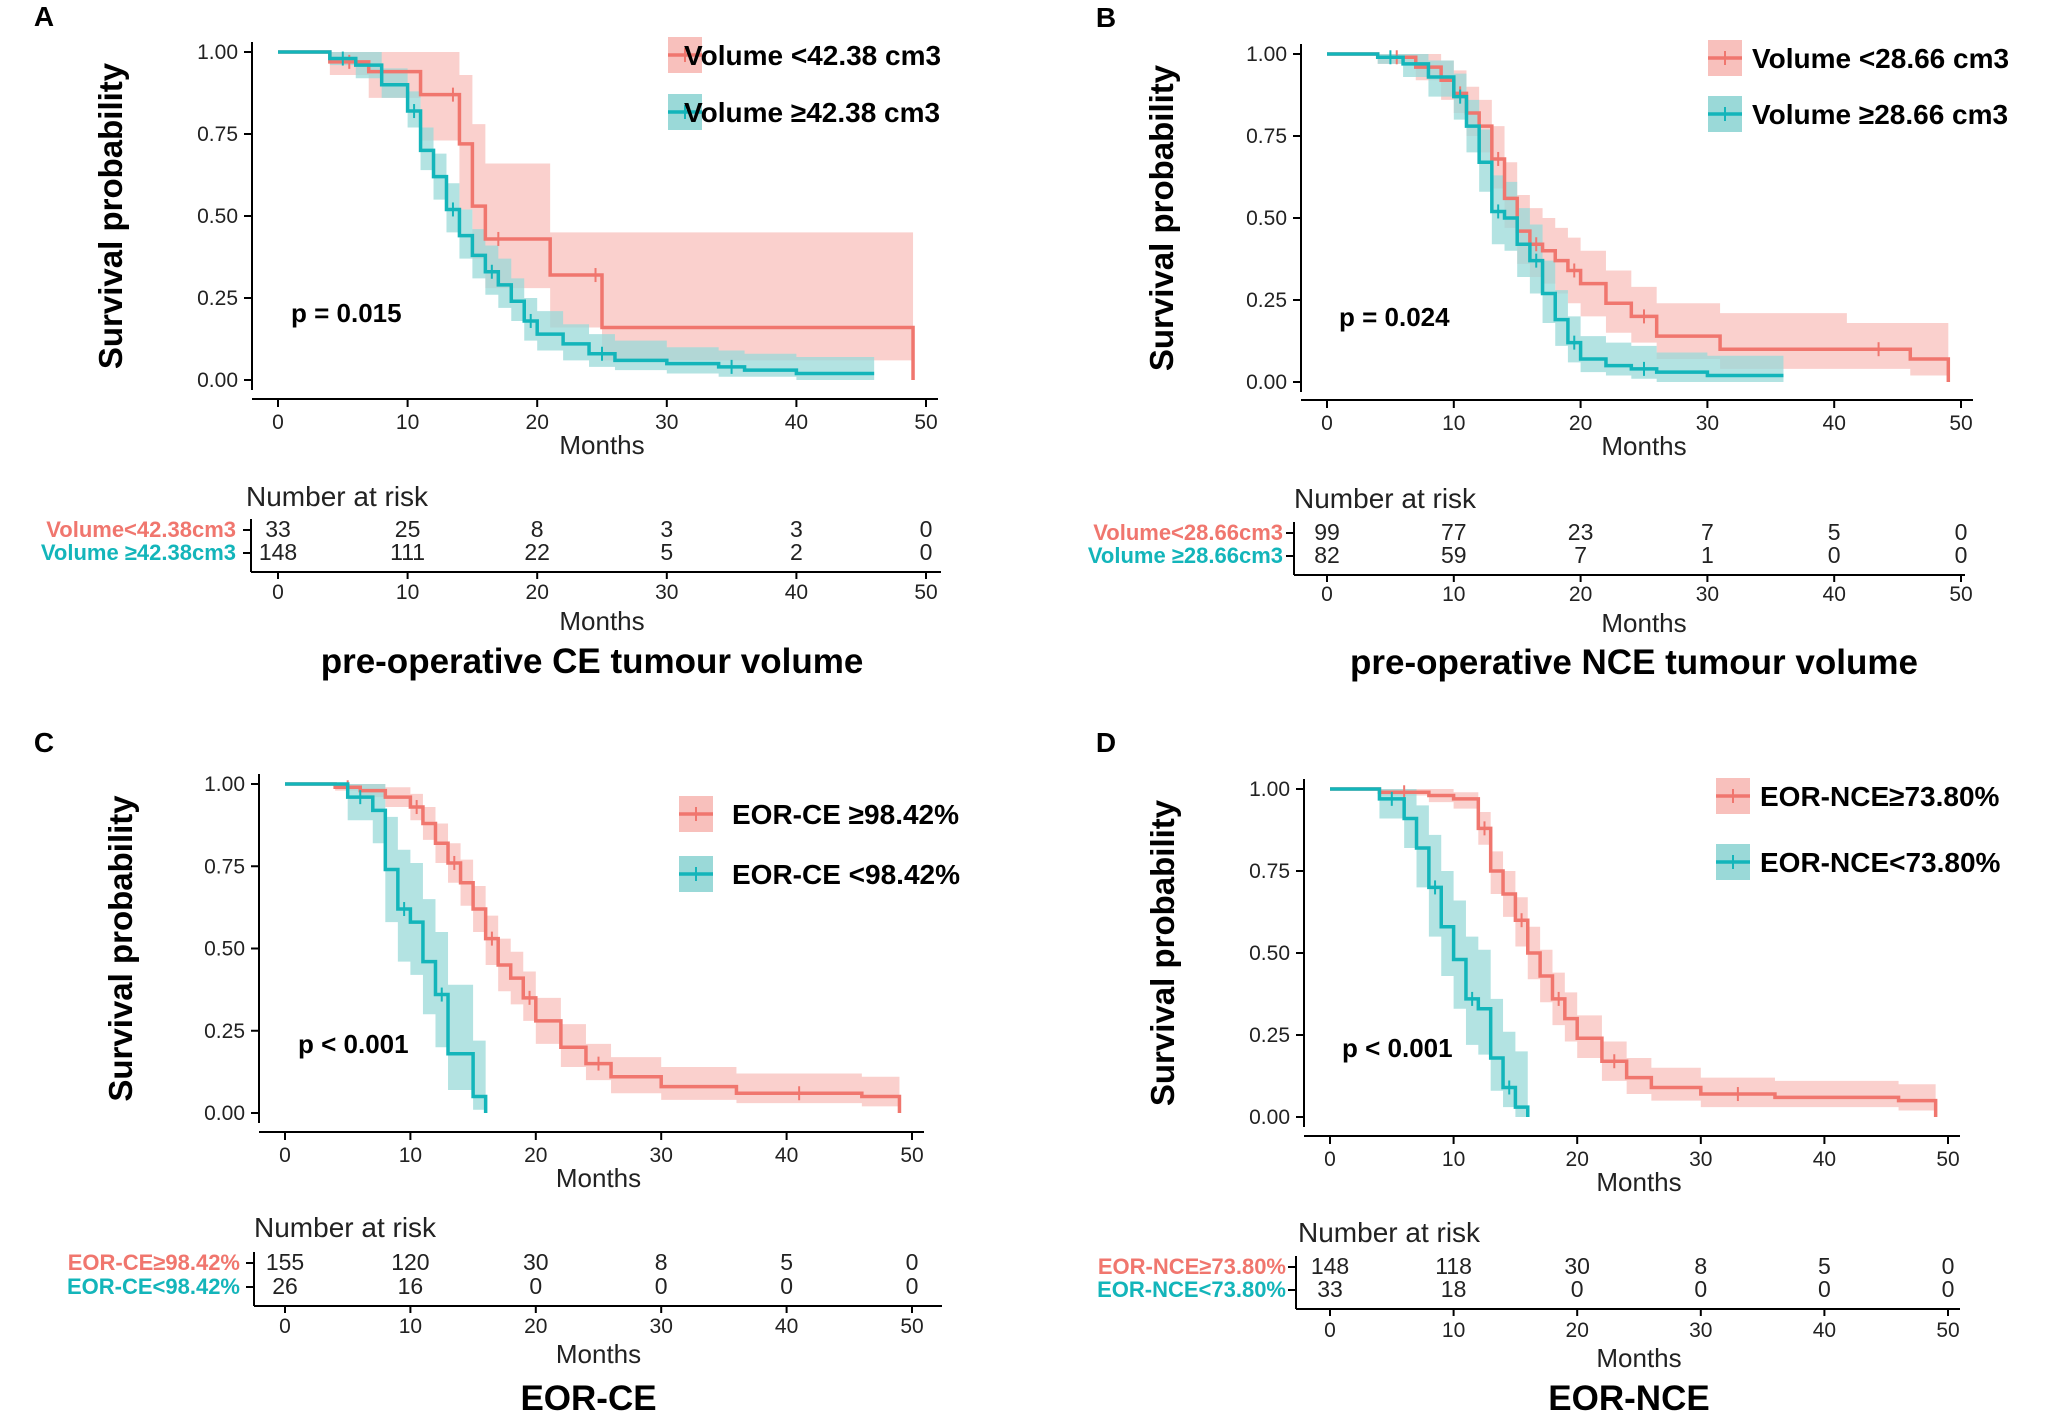  What do you see at coordinates (1880, 114) in the screenshot?
I see `legend-entry: Volume ≥28.66 cm3` at bounding box center [1880, 114].